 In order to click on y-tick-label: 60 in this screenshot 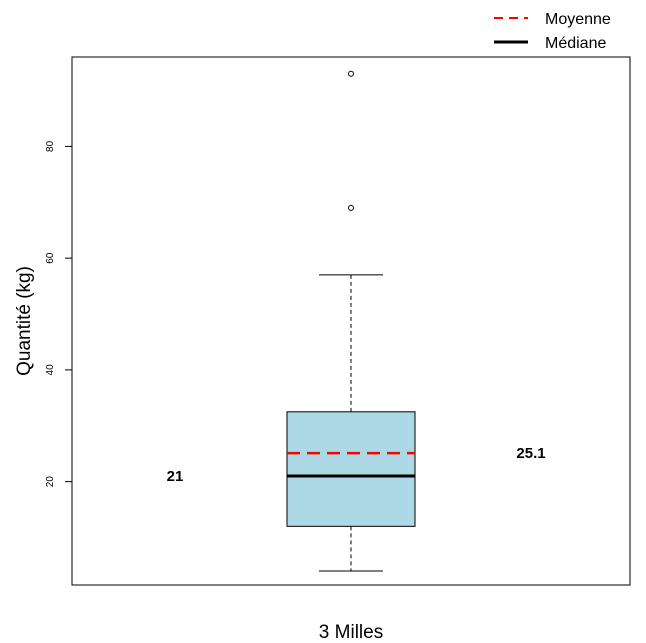, I will do `click(50, 258)`.